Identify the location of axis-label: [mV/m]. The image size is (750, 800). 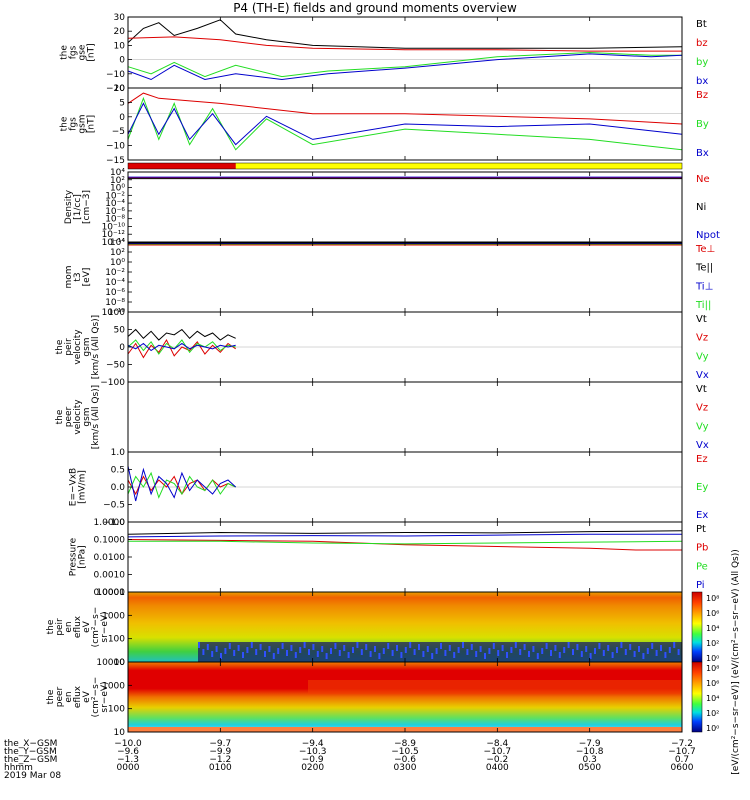
(83, 487).